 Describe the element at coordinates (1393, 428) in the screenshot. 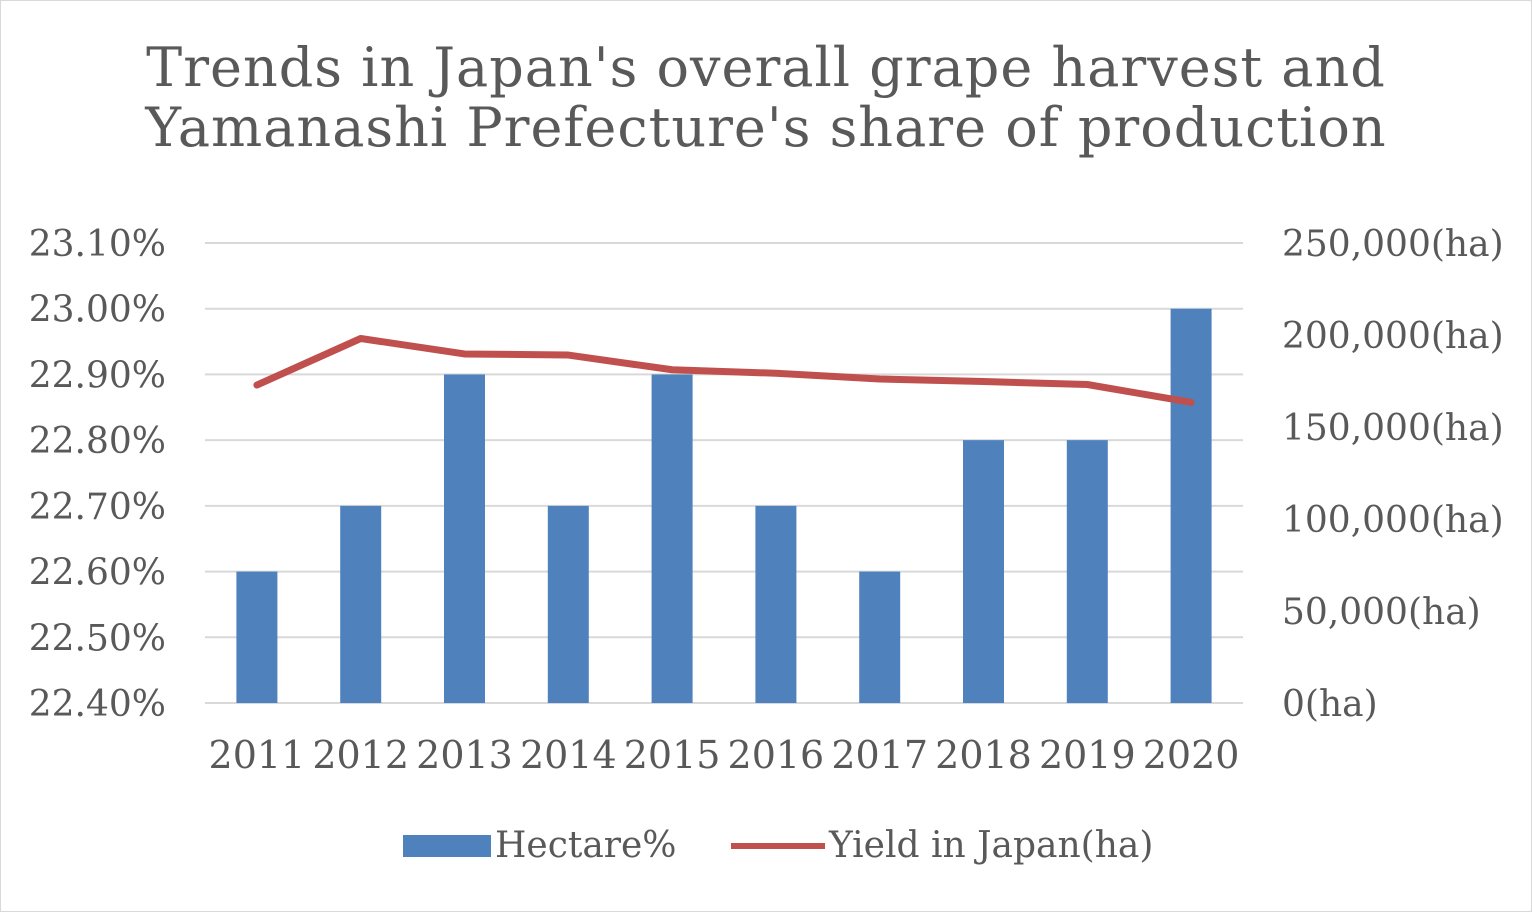

I see `right-tick-label: 150,000(ha)` at that location.